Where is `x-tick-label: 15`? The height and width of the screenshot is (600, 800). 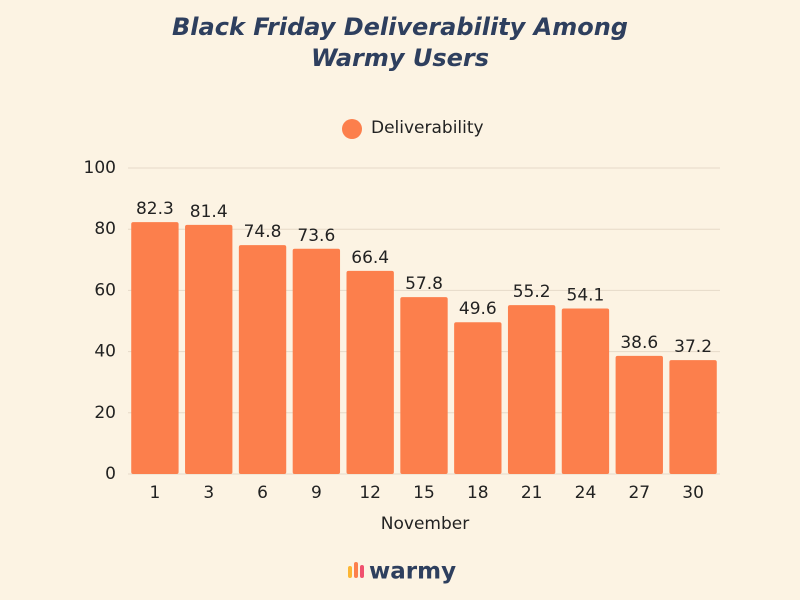
x-tick-label: 15 is located at coordinates (424, 493).